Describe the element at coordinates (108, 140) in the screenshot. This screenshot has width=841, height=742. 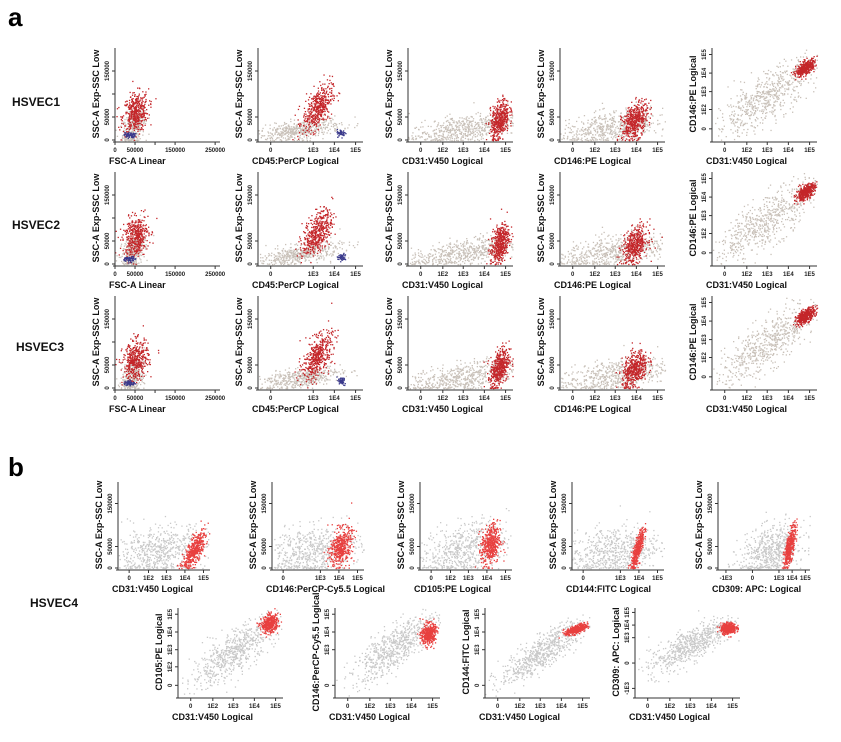
I see `y-tick-label: 0` at that location.